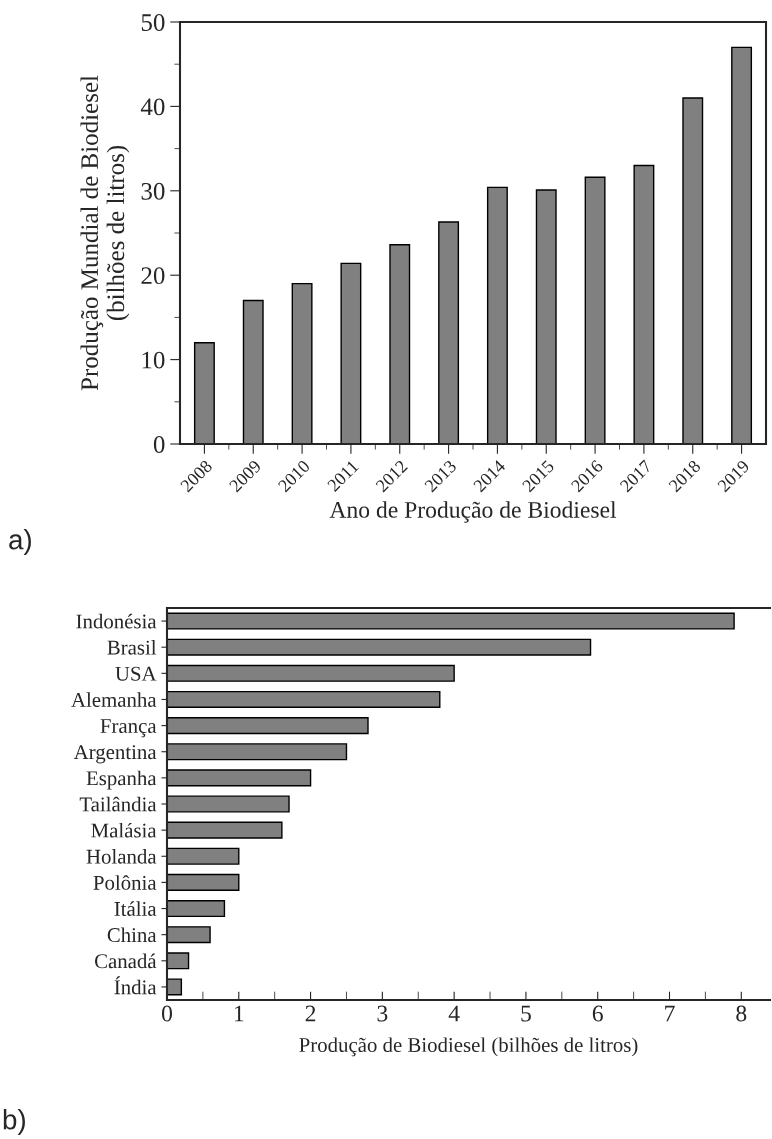  Describe the element at coordinates (239, 1013) in the screenshot. I see `x-tick-label: 1` at that location.